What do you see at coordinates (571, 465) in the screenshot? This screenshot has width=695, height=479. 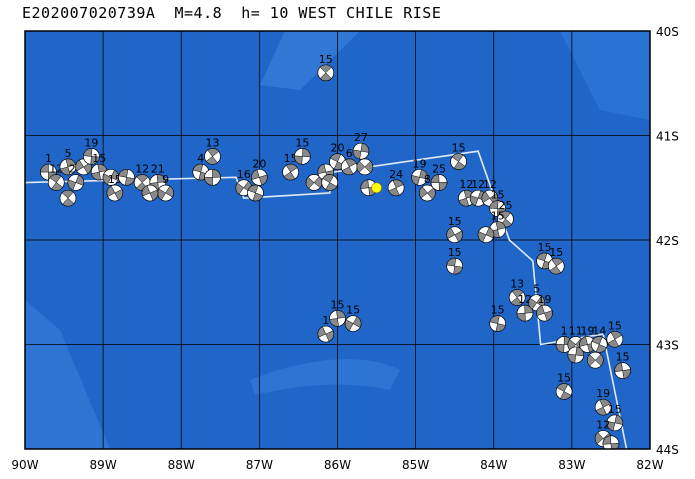 I see `lon-tick-label: 83W` at bounding box center [571, 465].